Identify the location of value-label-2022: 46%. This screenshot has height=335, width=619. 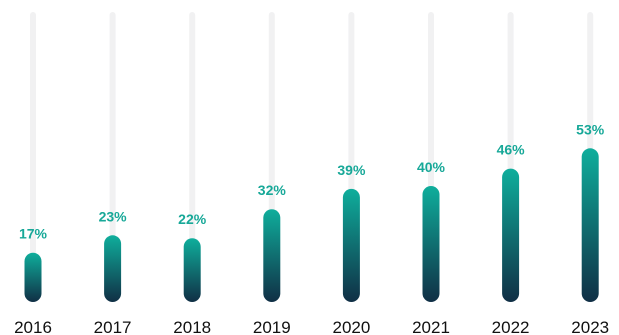
(511, 150).